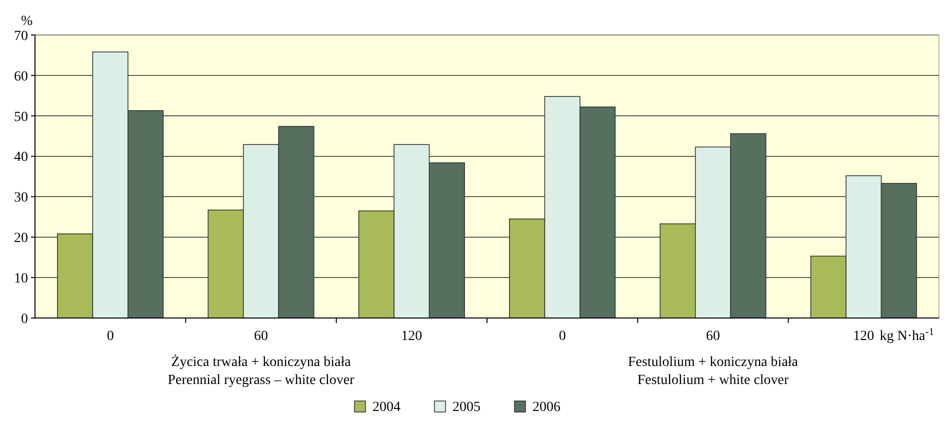  I want to click on text: Życica trwała + koniczyna biała, so click(261, 362).